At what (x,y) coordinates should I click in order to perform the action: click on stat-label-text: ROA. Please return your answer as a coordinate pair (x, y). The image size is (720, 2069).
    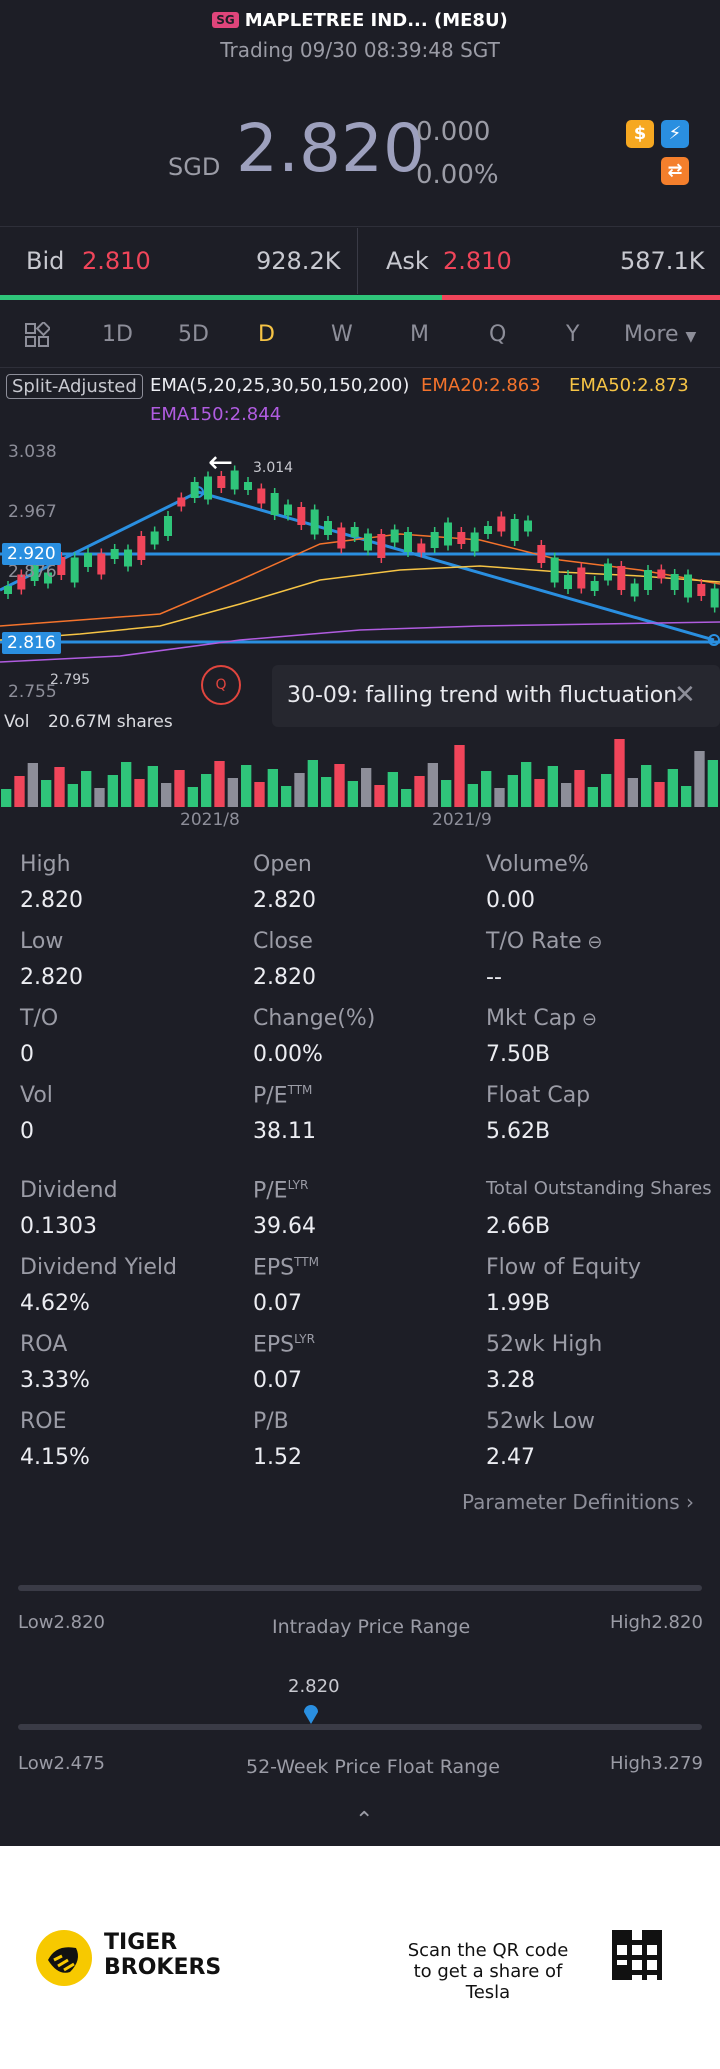
    Looking at the image, I should click on (44, 1344).